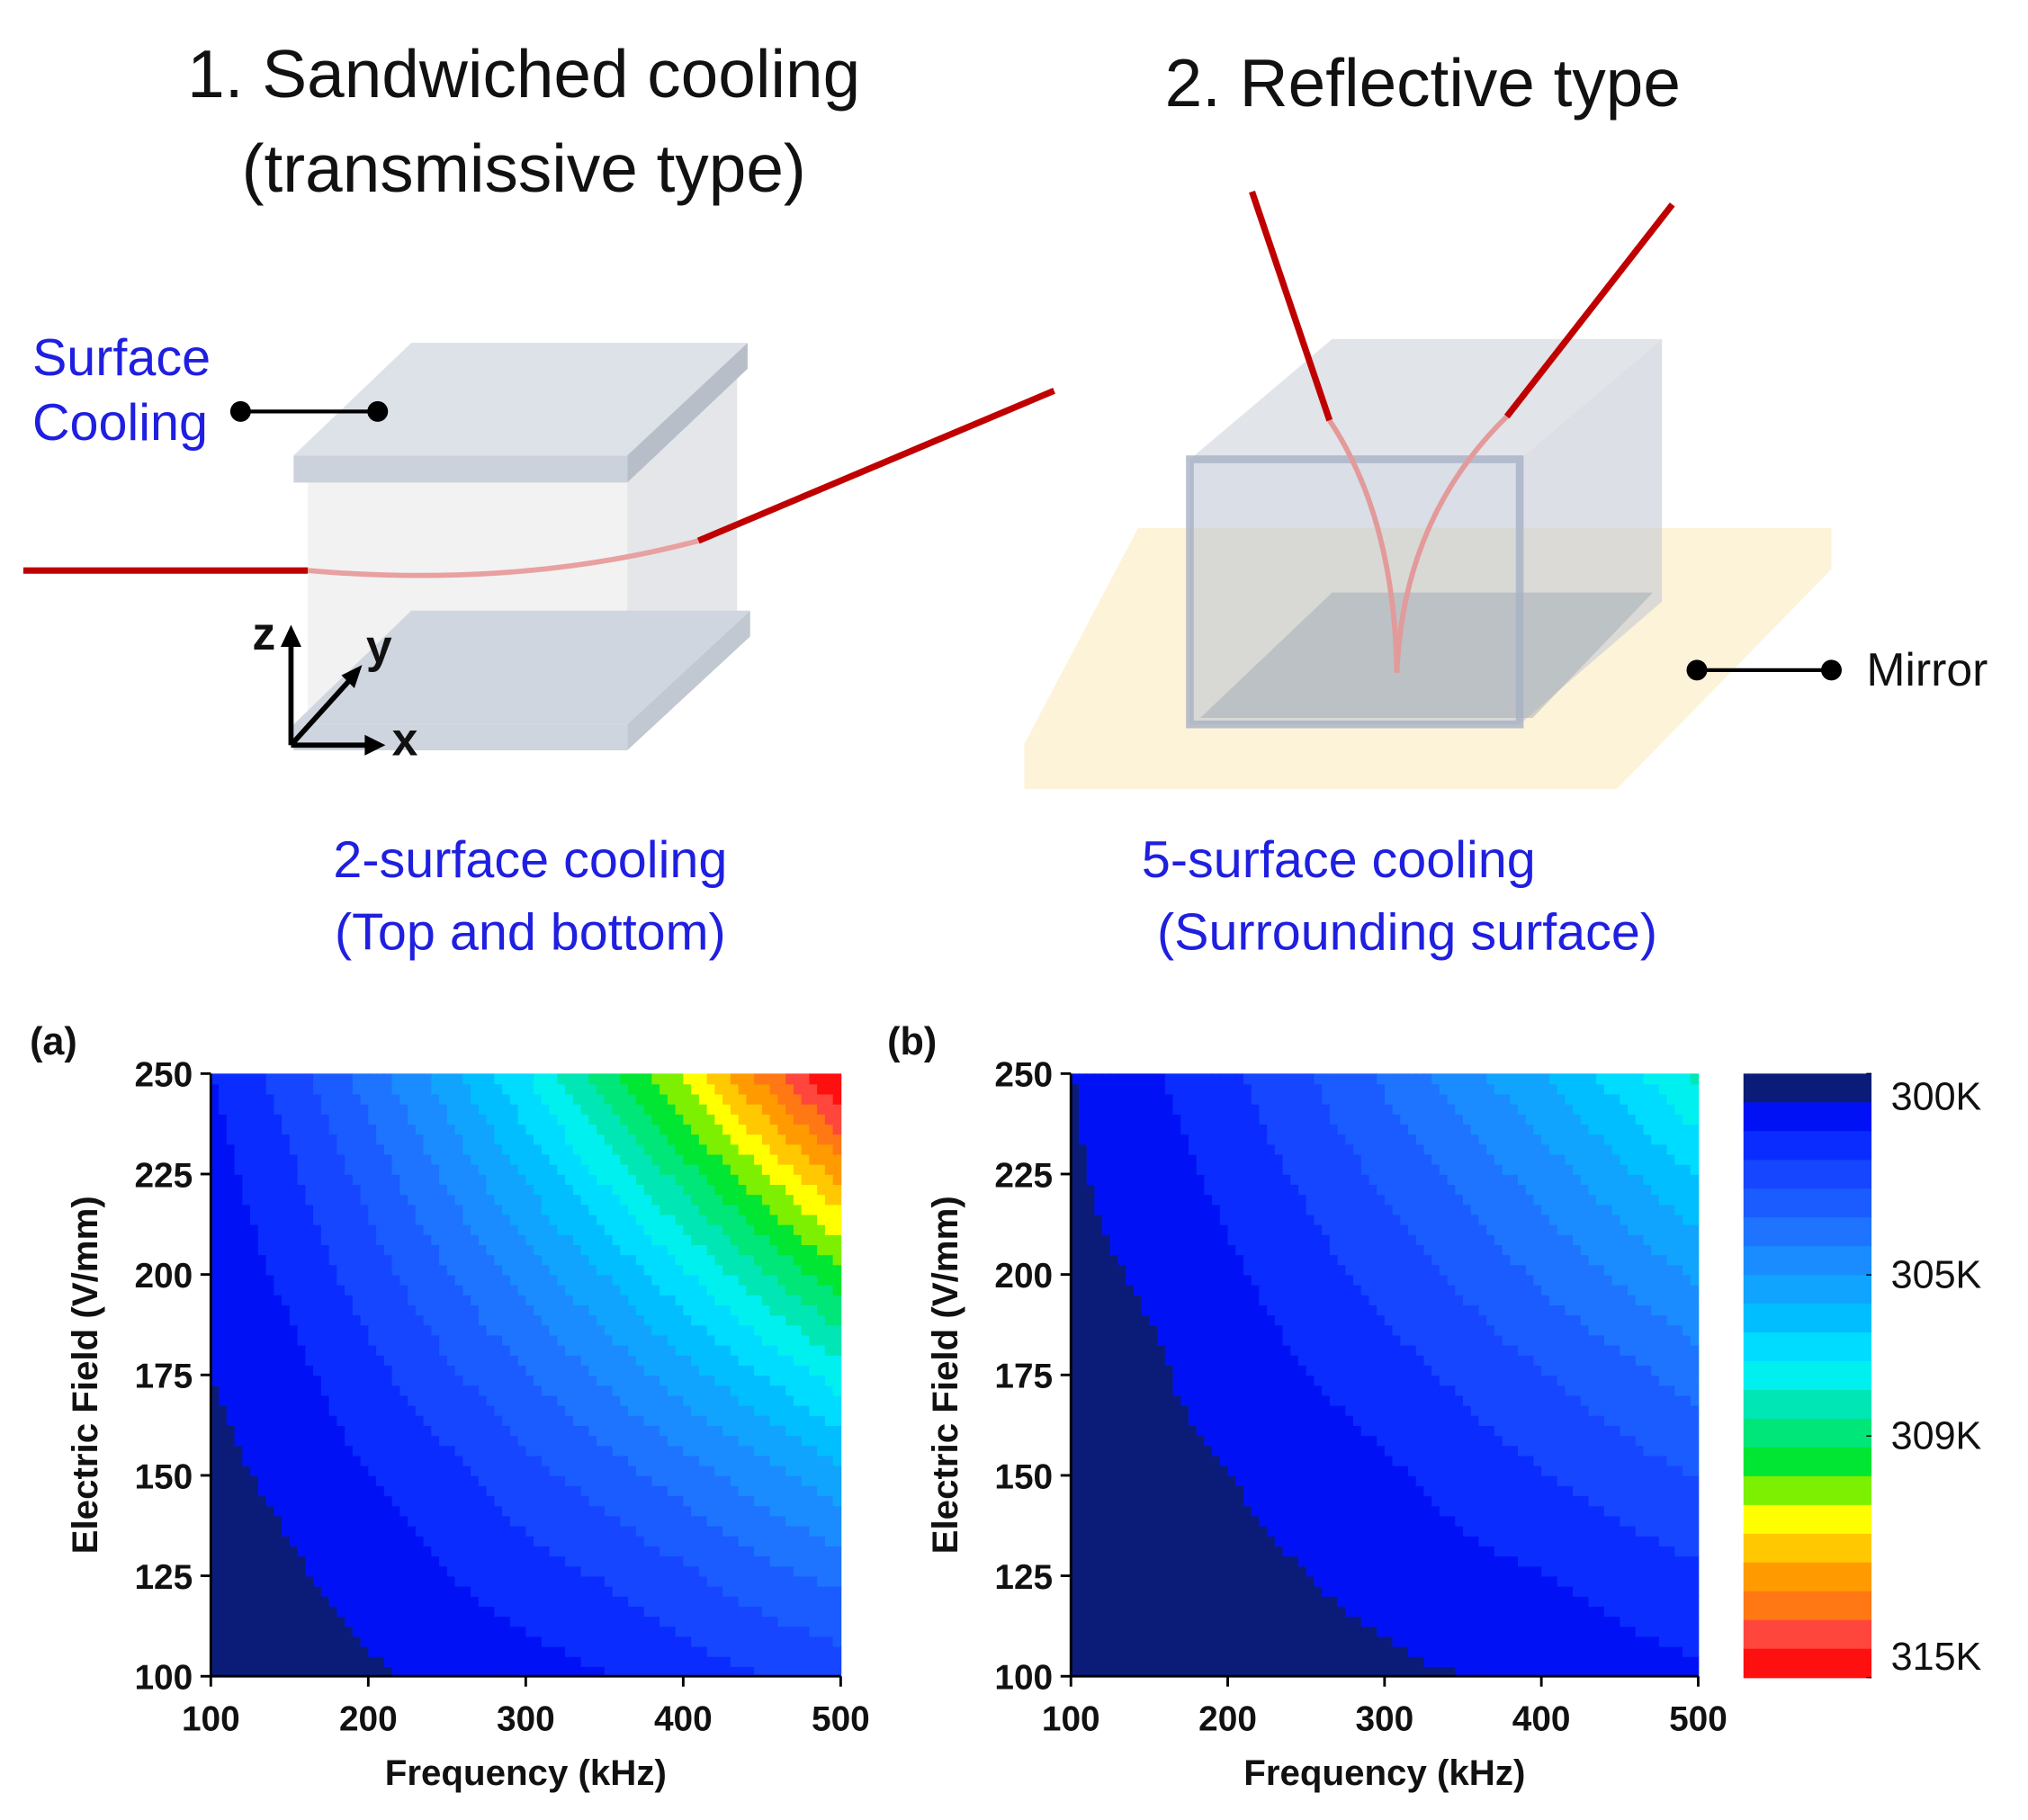 Image resolution: width=2028 pixels, height=1820 pixels. I want to click on left-title: (transmissive type), so click(524, 168).